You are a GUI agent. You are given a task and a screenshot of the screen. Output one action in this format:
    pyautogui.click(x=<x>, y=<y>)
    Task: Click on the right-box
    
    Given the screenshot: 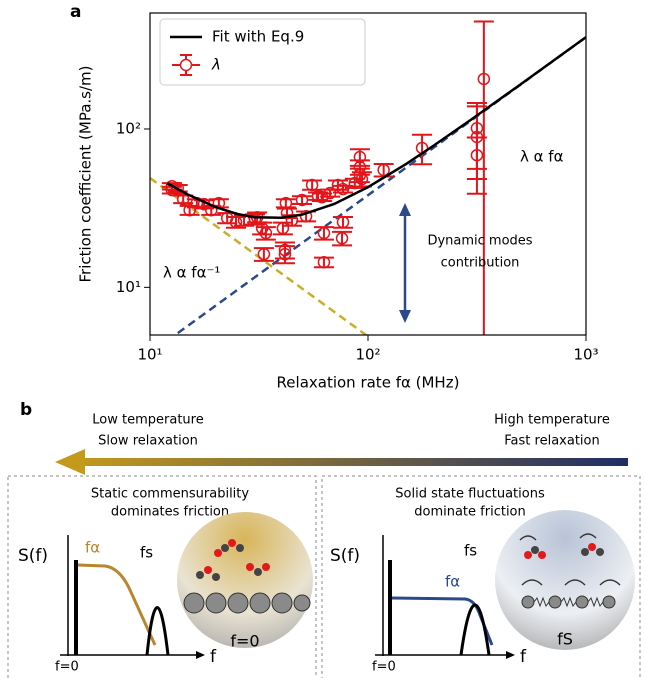 What is the action you would take?
    pyautogui.click(x=481, y=576)
    